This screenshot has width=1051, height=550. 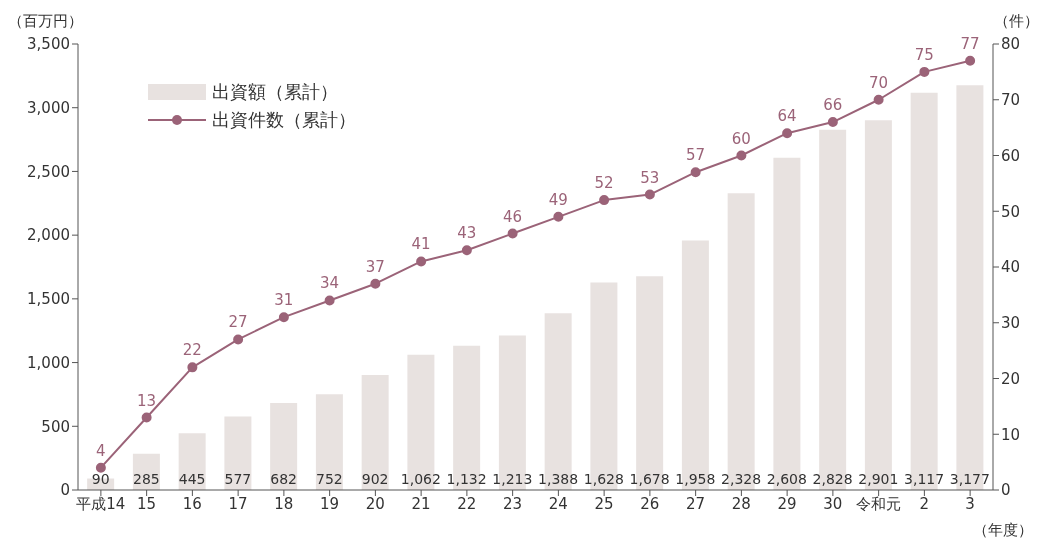 What do you see at coordinates (330, 503) in the screenshot?
I see `x-tick-label: 19` at bounding box center [330, 503].